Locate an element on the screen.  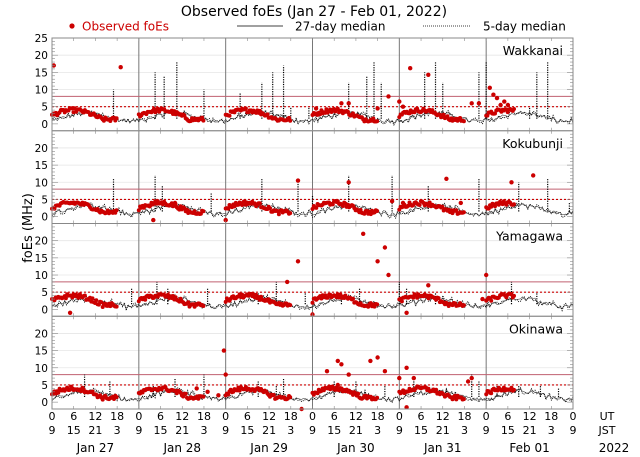
day-label: Jan 30 is located at coordinates (355, 448).